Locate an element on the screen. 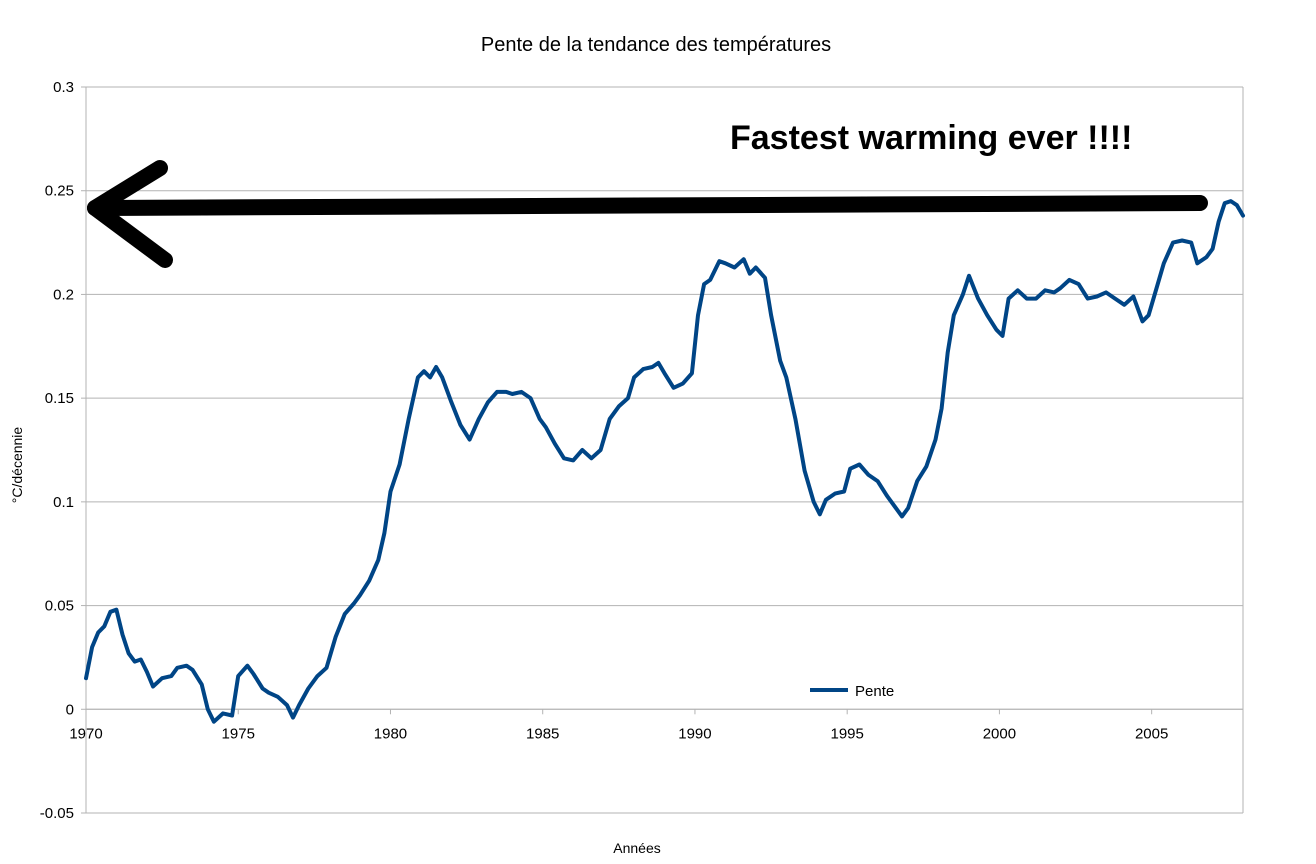 The image size is (1316, 864). chart-title: Pente de la tendance des températures is located at coordinates (656, 45).